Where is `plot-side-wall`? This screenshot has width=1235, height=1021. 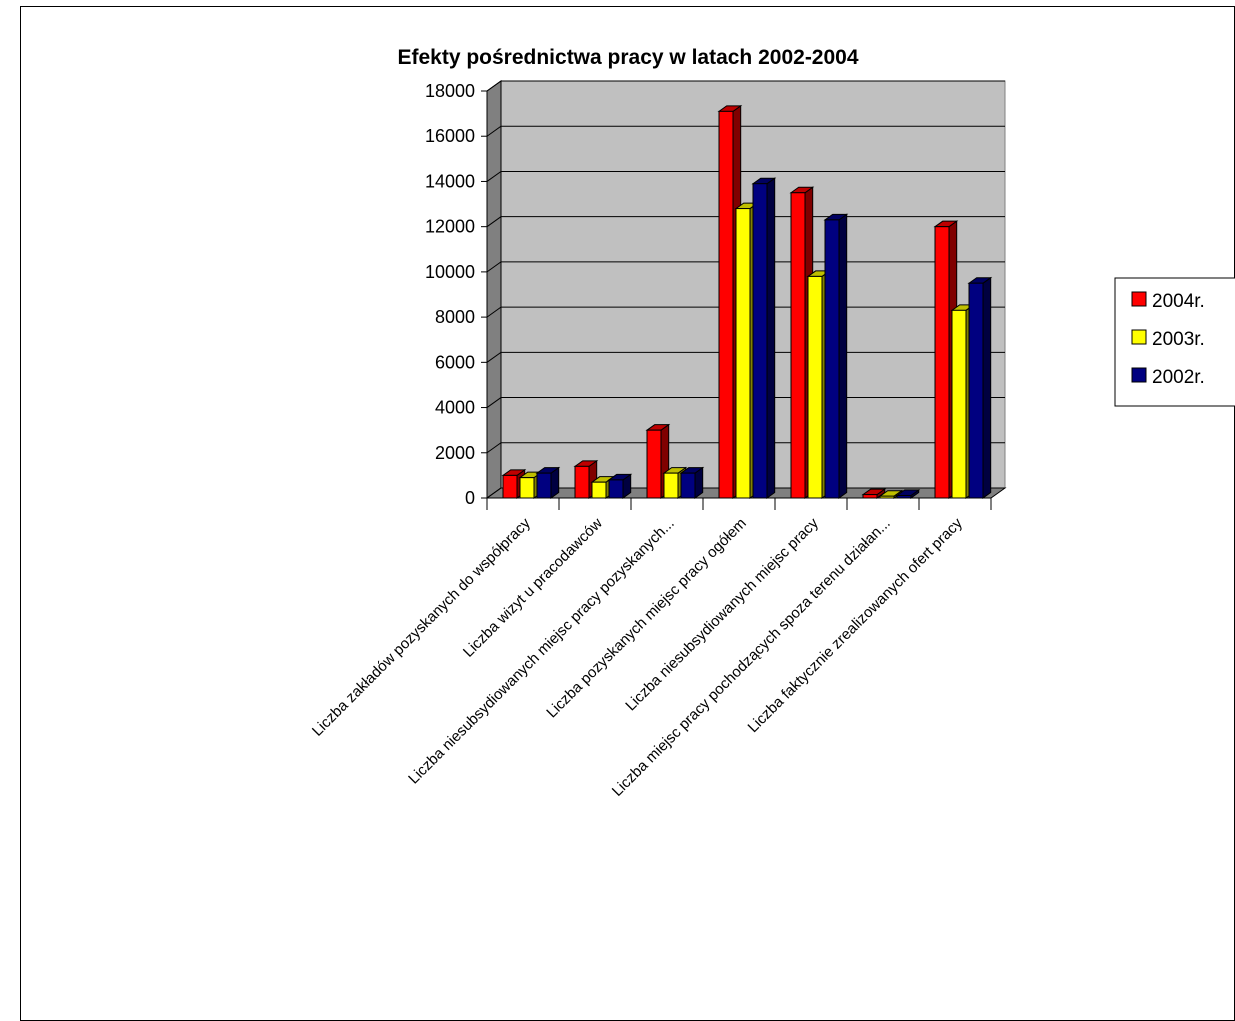 plot-side-wall is located at coordinates (494, 289).